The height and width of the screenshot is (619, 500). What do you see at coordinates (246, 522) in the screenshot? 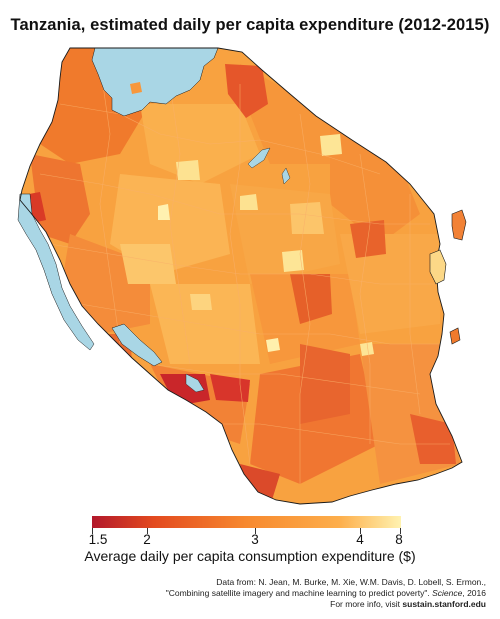
I see `legend-color-bar` at bounding box center [246, 522].